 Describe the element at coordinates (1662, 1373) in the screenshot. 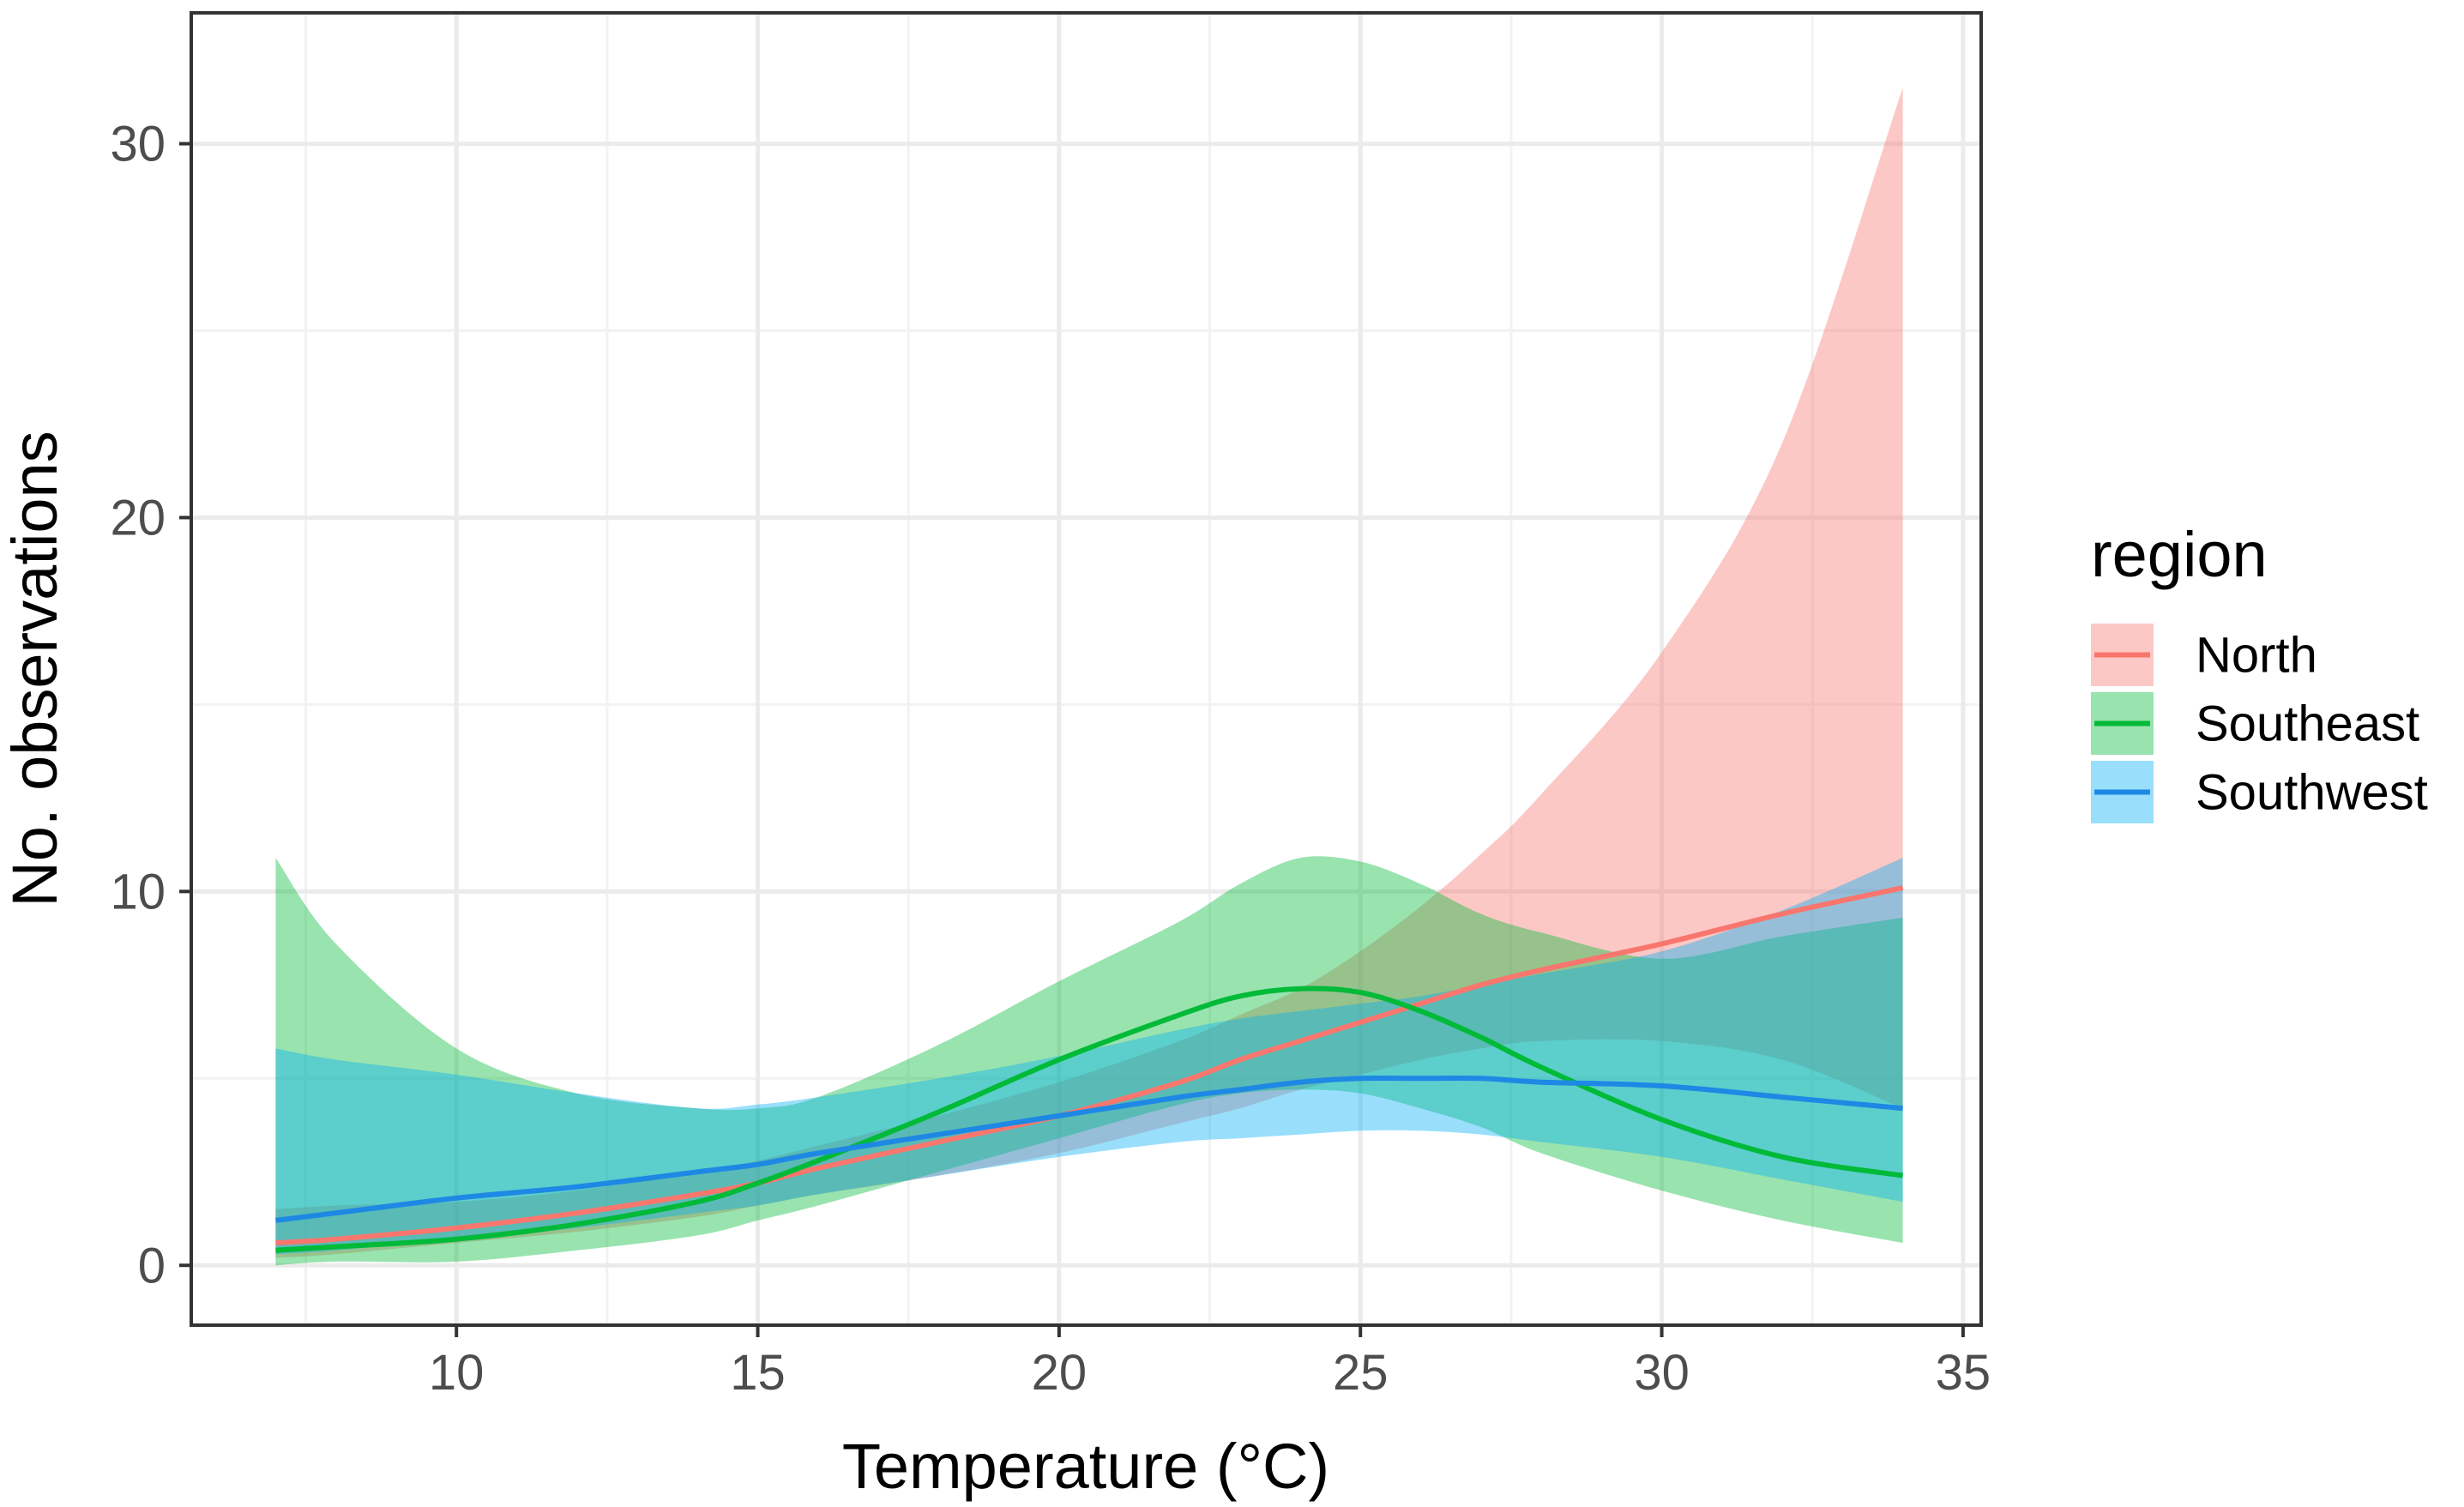

I see `x-tick-label: 30` at that location.